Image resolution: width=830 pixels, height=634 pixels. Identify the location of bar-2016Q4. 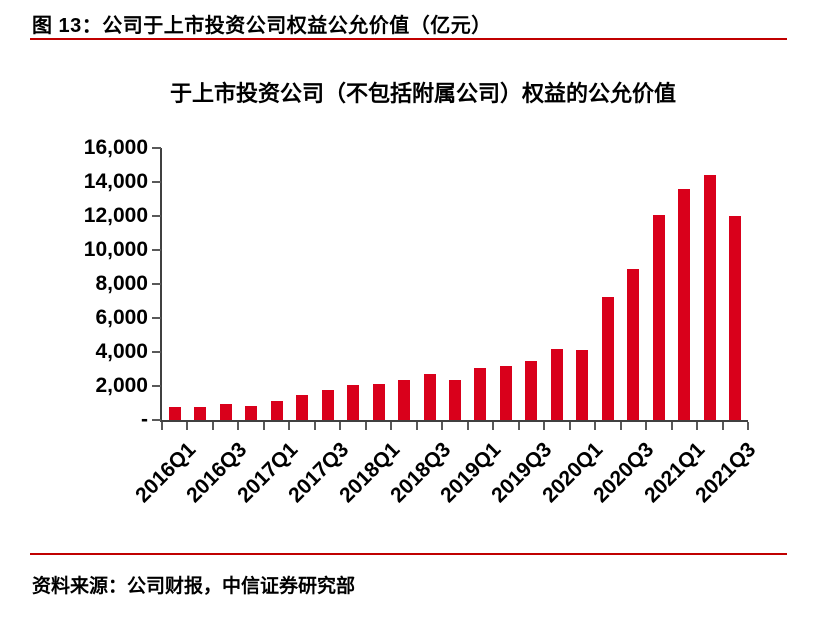
(251, 412).